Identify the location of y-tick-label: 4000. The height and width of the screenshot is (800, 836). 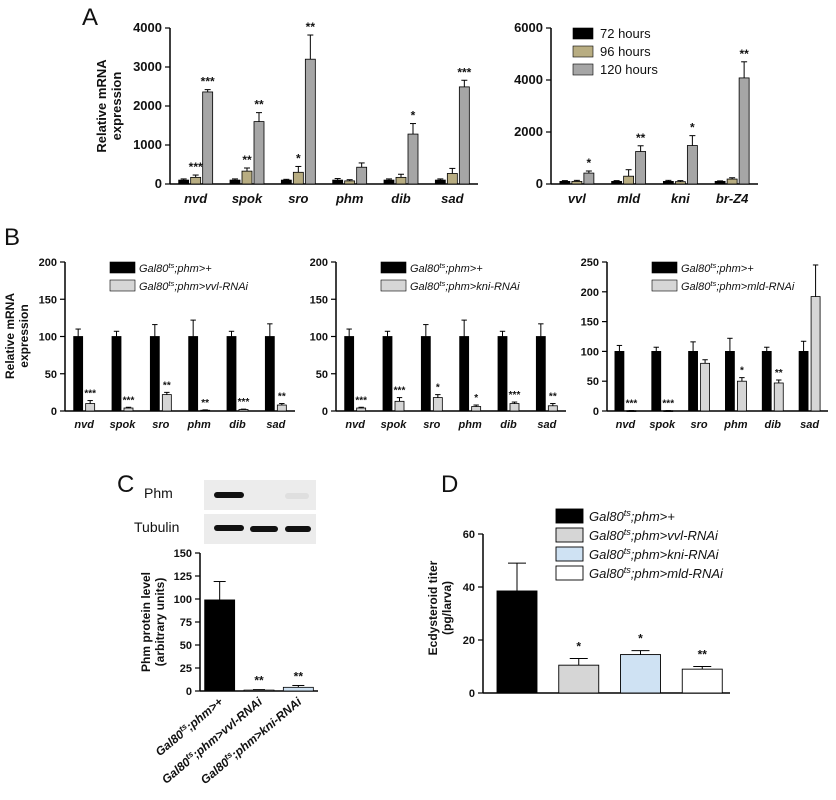
(147, 27).